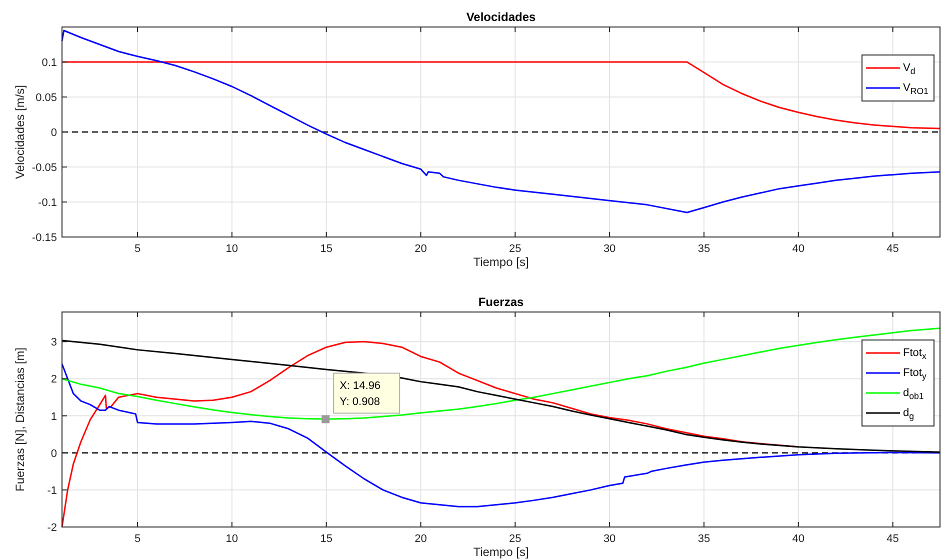  What do you see at coordinates (20, 419) in the screenshot?
I see `y-axis-title: Fuerzas [N], Distancias [m]` at bounding box center [20, 419].